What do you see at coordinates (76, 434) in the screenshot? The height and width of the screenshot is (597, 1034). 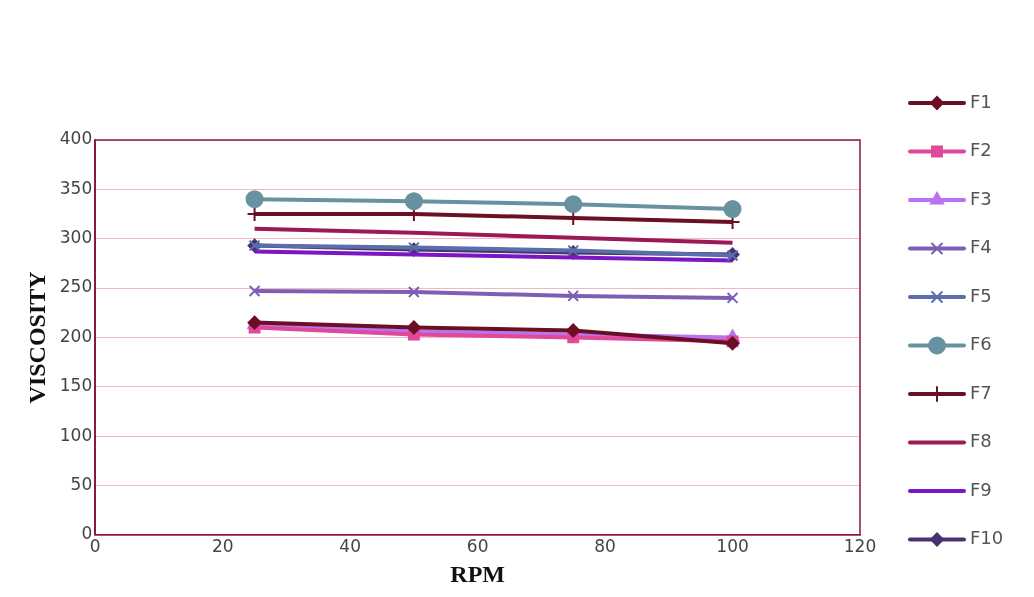 I see `y-tick-label: 100` at bounding box center [76, 434].